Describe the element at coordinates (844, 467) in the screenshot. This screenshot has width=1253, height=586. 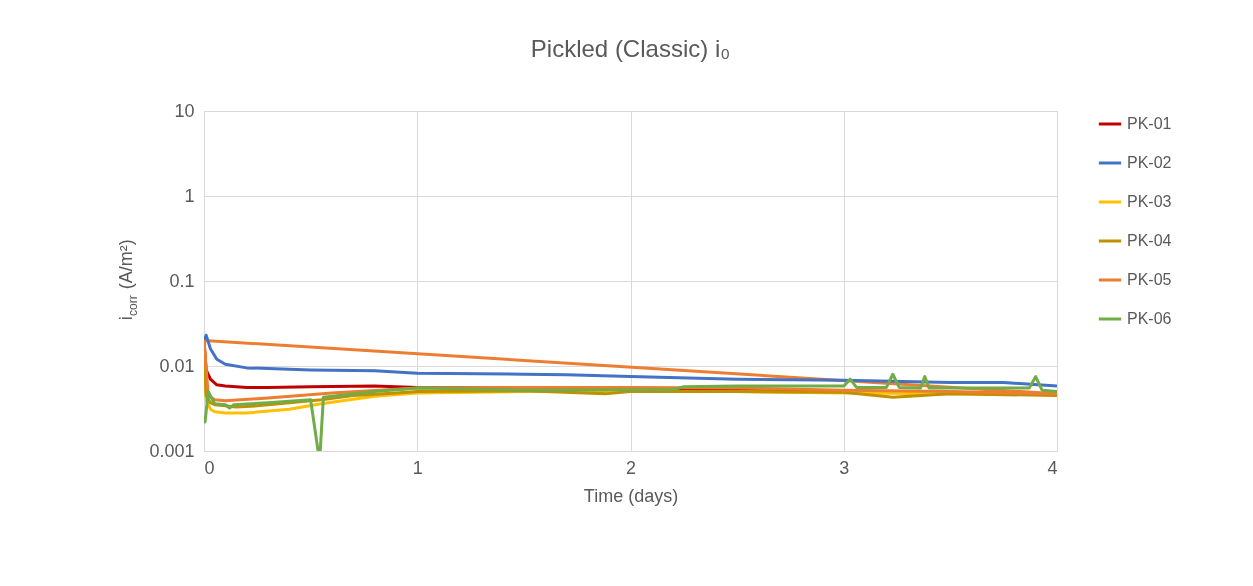
I see `x-tick-label: 3` at that location.